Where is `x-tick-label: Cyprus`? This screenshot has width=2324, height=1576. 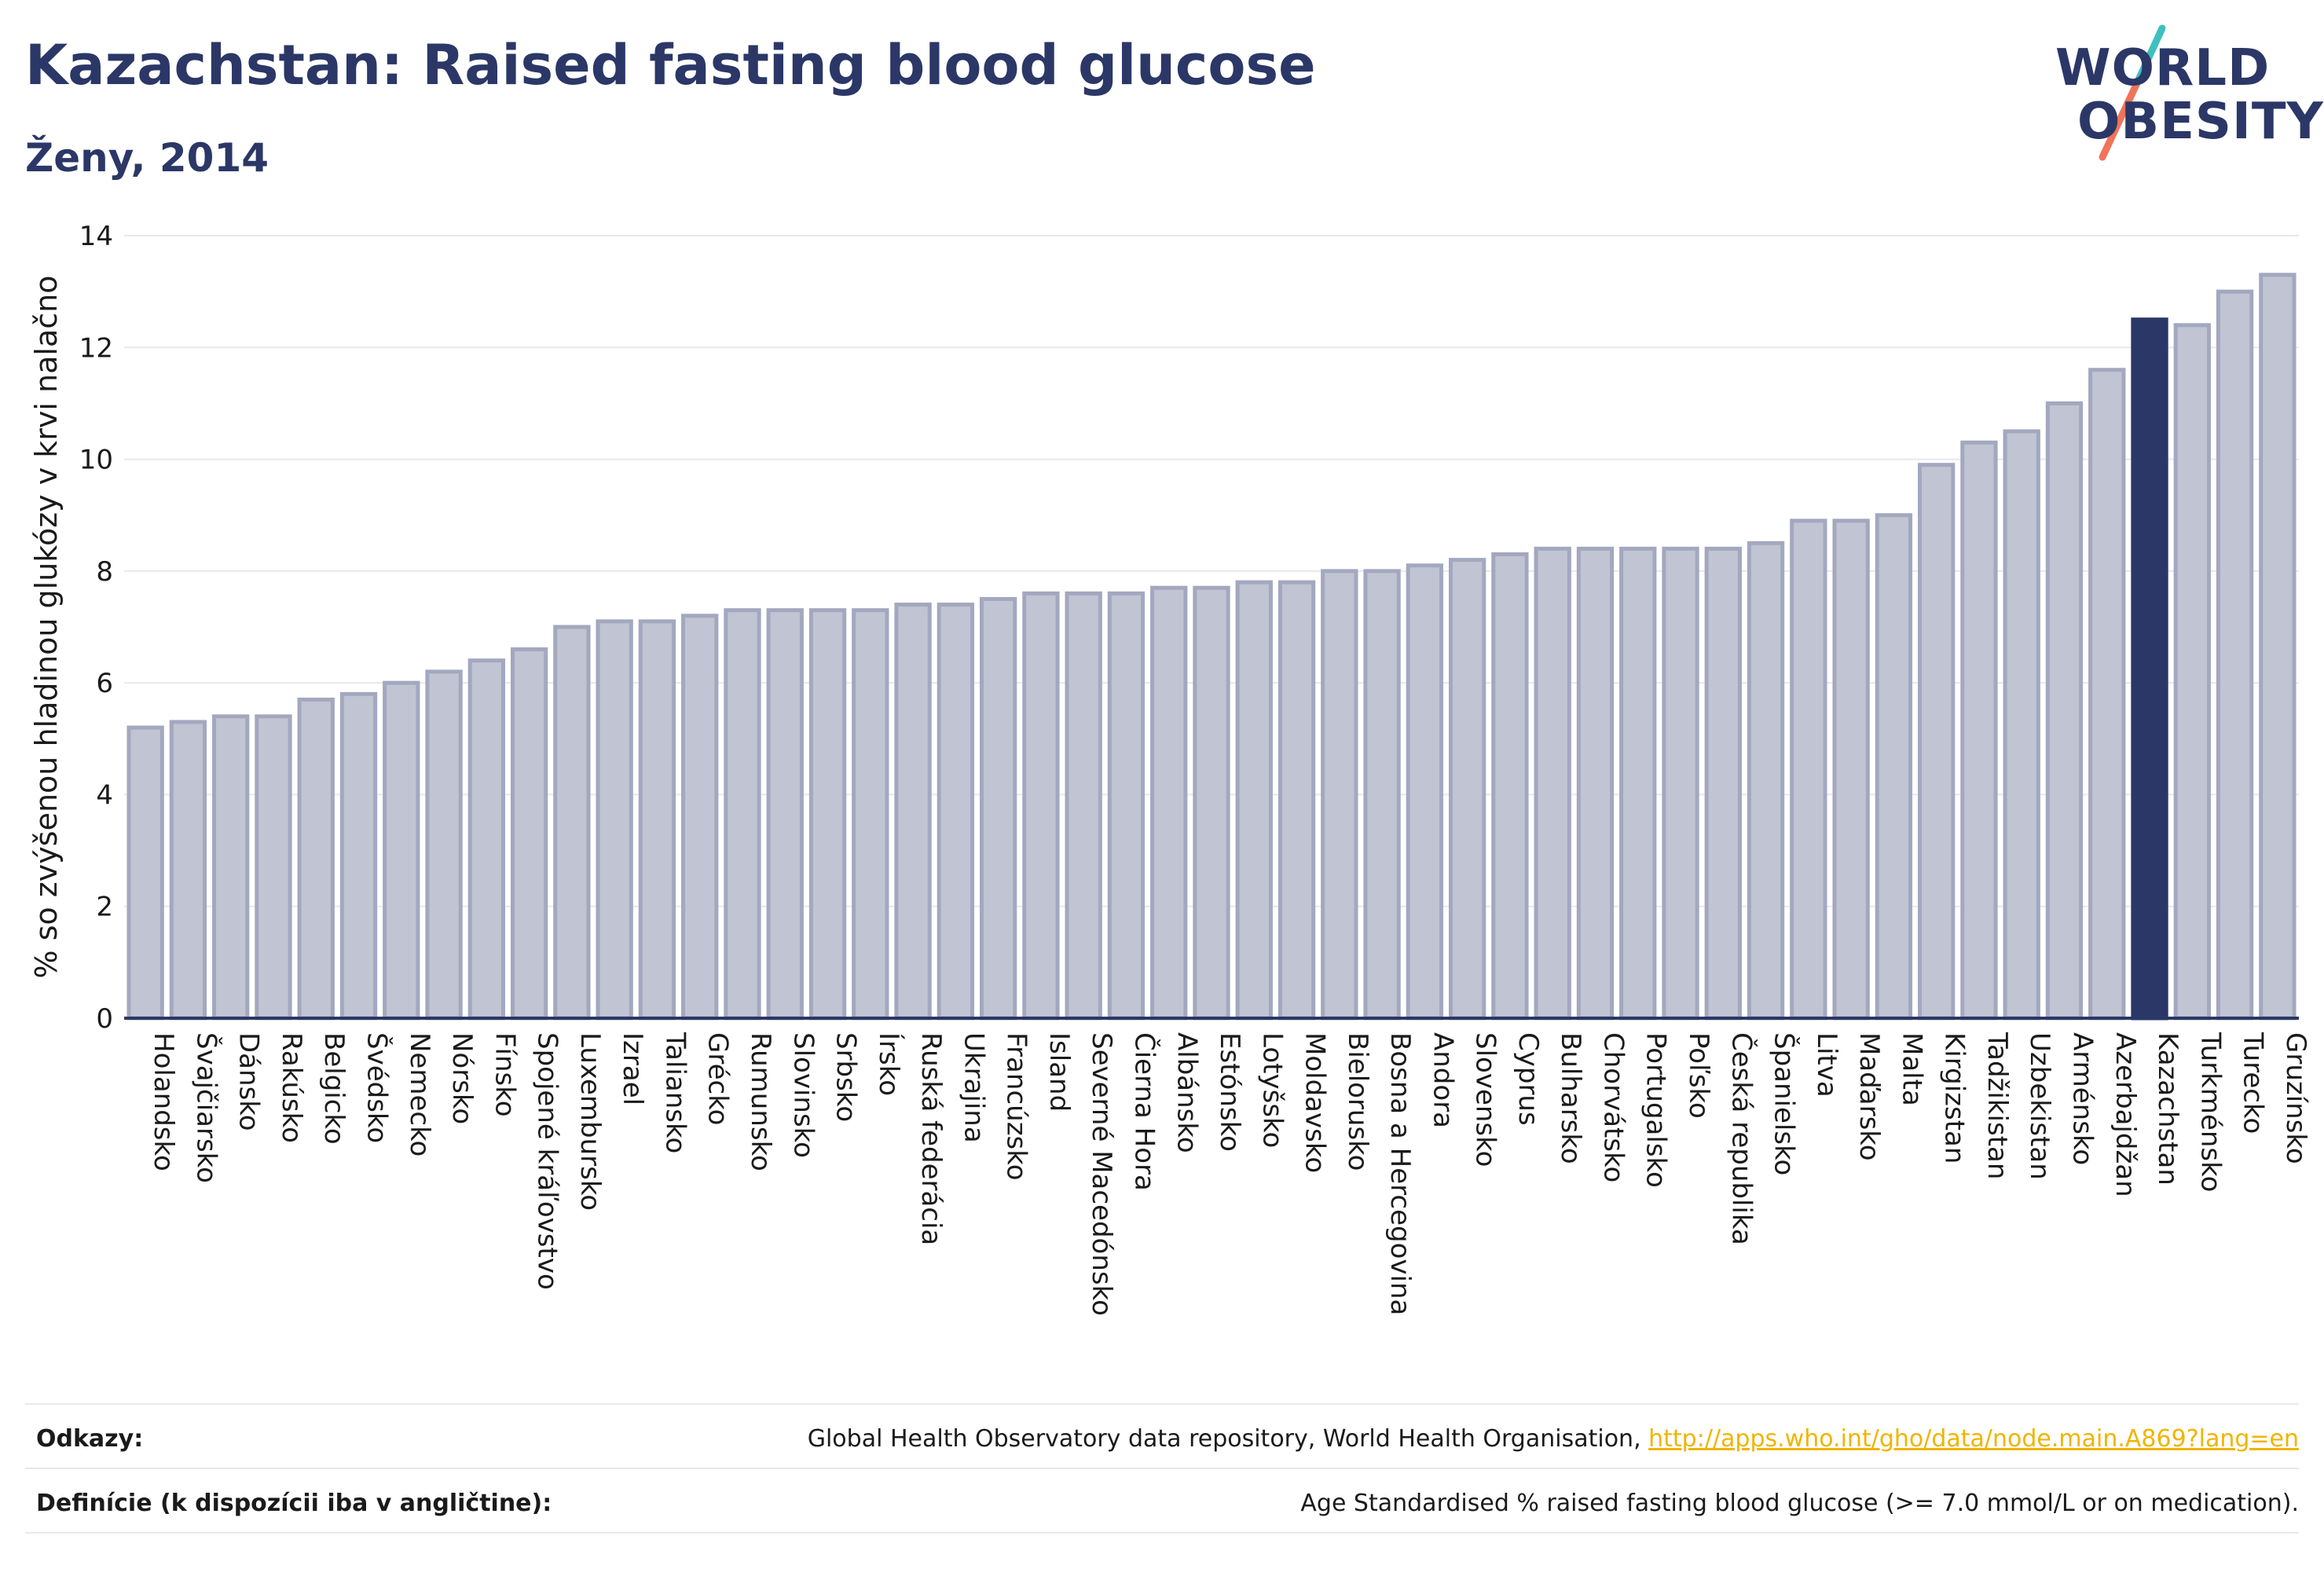 x-tick-label: Cyprus is located at coordinates (1528, 1079).